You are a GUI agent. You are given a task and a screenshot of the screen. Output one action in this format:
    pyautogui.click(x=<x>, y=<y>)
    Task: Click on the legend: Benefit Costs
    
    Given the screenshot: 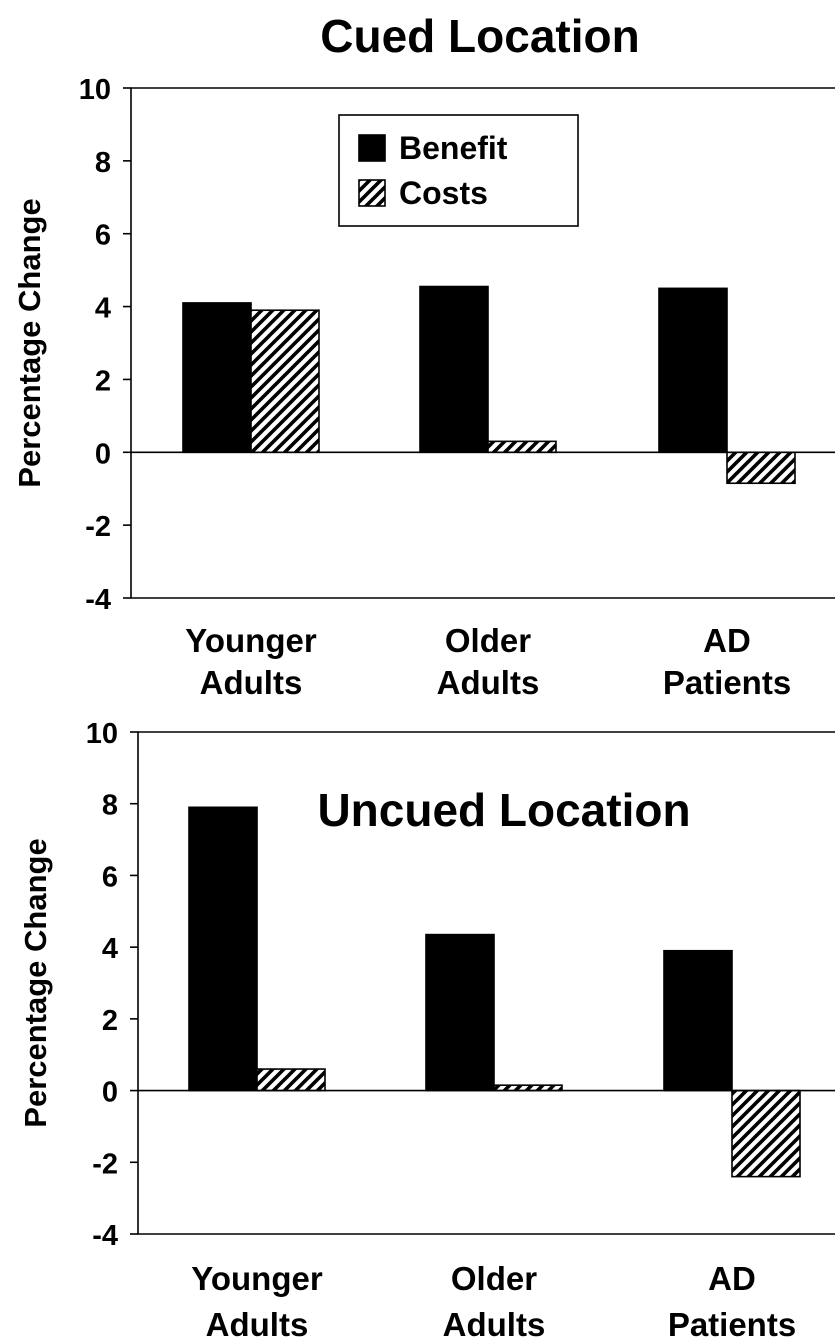 What is the action you would take?
    pyautogui.click(x=458, y=170)
    